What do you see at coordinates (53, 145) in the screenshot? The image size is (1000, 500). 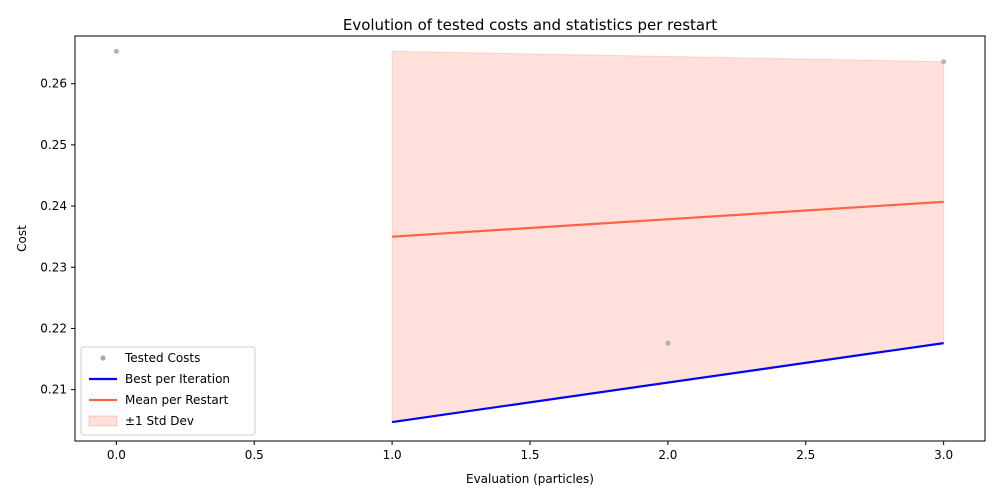 I see `y-tick-label: 0.25` at bounding box center [53, 145].